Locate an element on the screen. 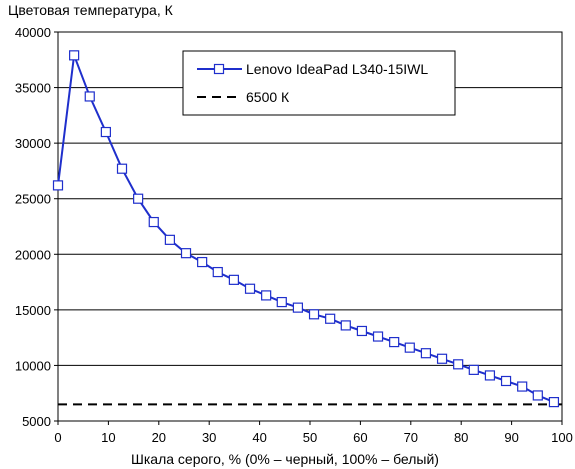 Image resolution: width=575 pixels, height=469 pixels. legend-series-marker is located at coordinates (219, 69).